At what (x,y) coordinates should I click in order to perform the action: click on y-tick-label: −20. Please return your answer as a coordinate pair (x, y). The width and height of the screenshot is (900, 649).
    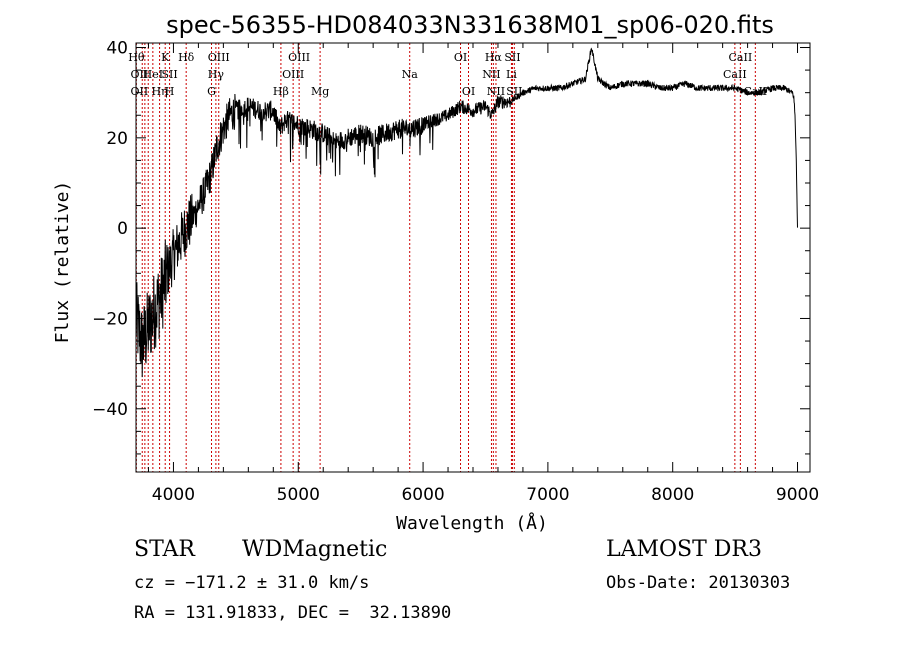
    Looking at the image, I should click on (110, 319).